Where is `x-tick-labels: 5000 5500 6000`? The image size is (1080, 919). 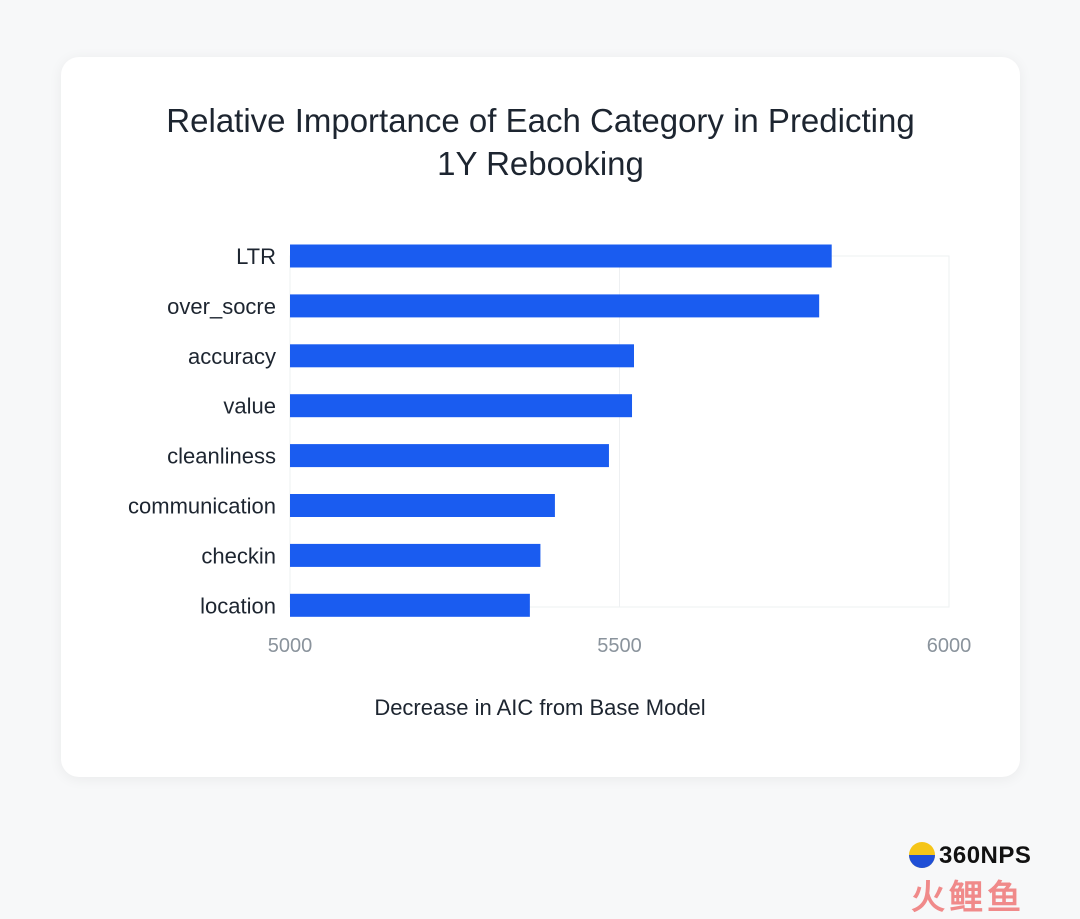
x-tick-labels: 5000 5500 6000 is located at coordinates (620, 646).